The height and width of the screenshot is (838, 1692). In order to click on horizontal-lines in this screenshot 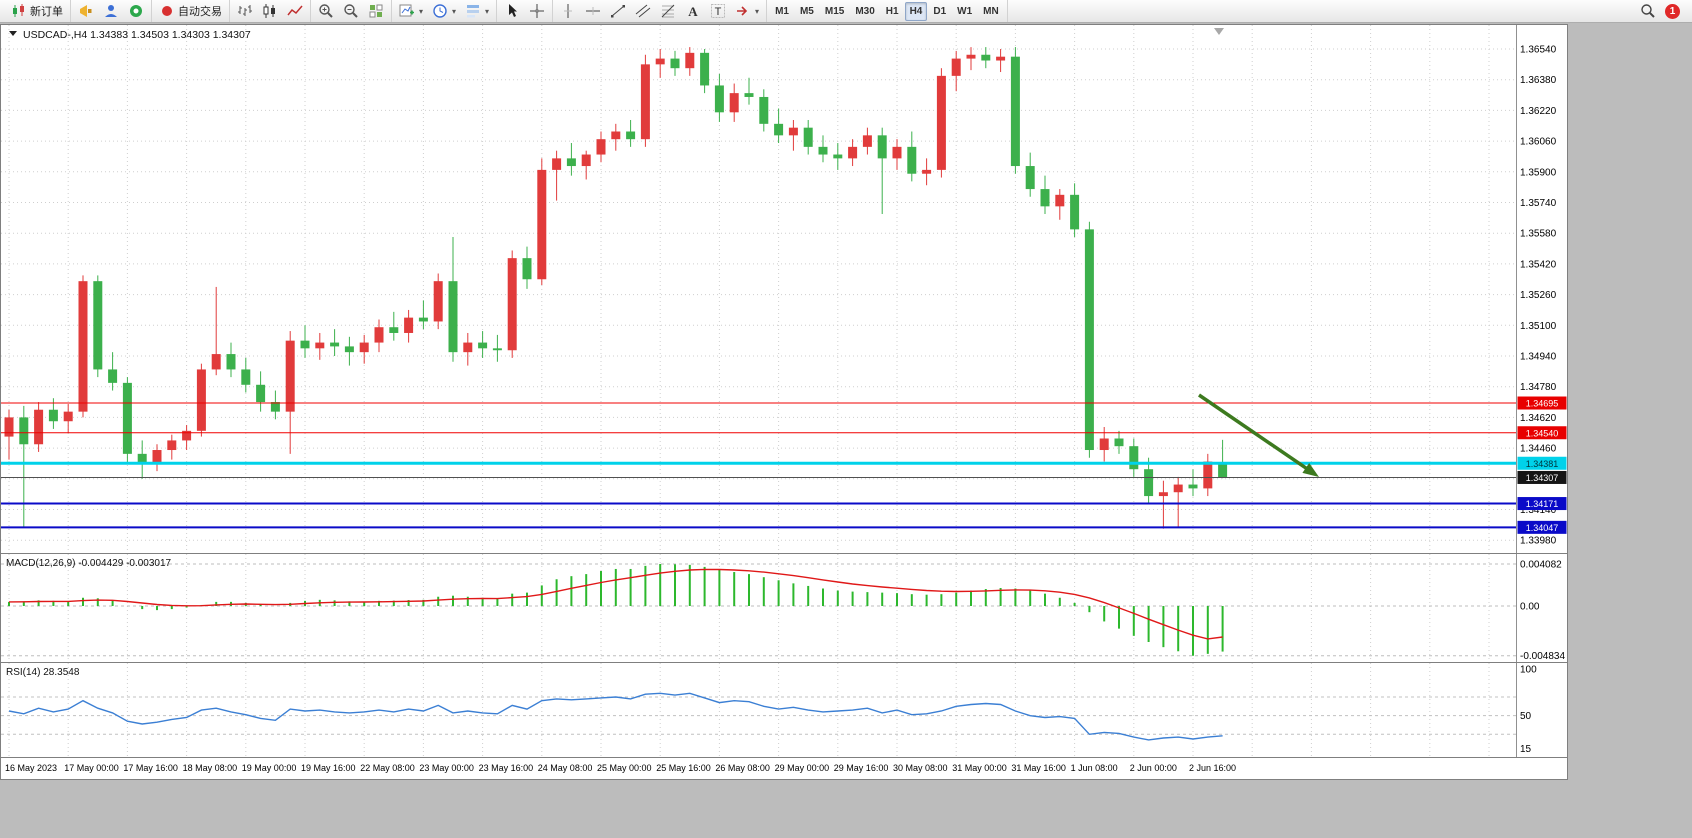, I will do `click(758, 465)`.